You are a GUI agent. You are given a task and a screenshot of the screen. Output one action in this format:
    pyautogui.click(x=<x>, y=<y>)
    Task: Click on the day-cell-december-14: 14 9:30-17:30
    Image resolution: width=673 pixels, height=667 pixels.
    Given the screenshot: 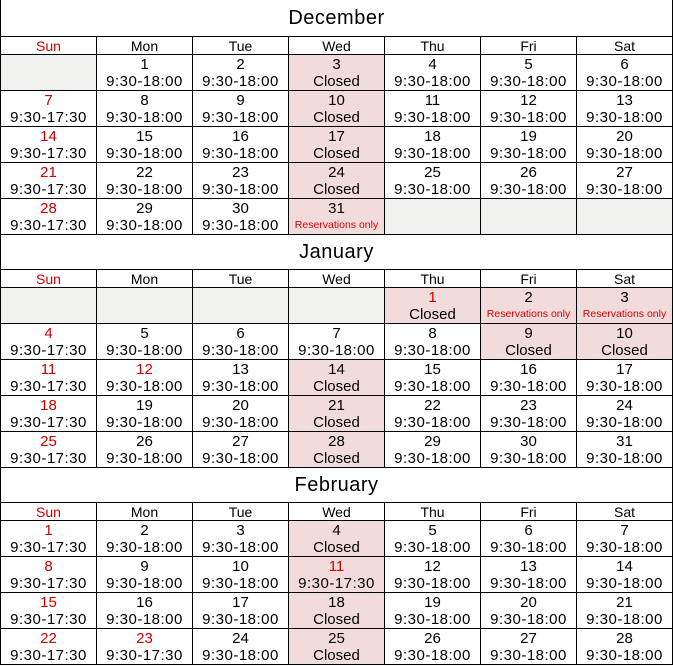 What is the action you would take?
    pyautogui.click(x=48, y=144)
    